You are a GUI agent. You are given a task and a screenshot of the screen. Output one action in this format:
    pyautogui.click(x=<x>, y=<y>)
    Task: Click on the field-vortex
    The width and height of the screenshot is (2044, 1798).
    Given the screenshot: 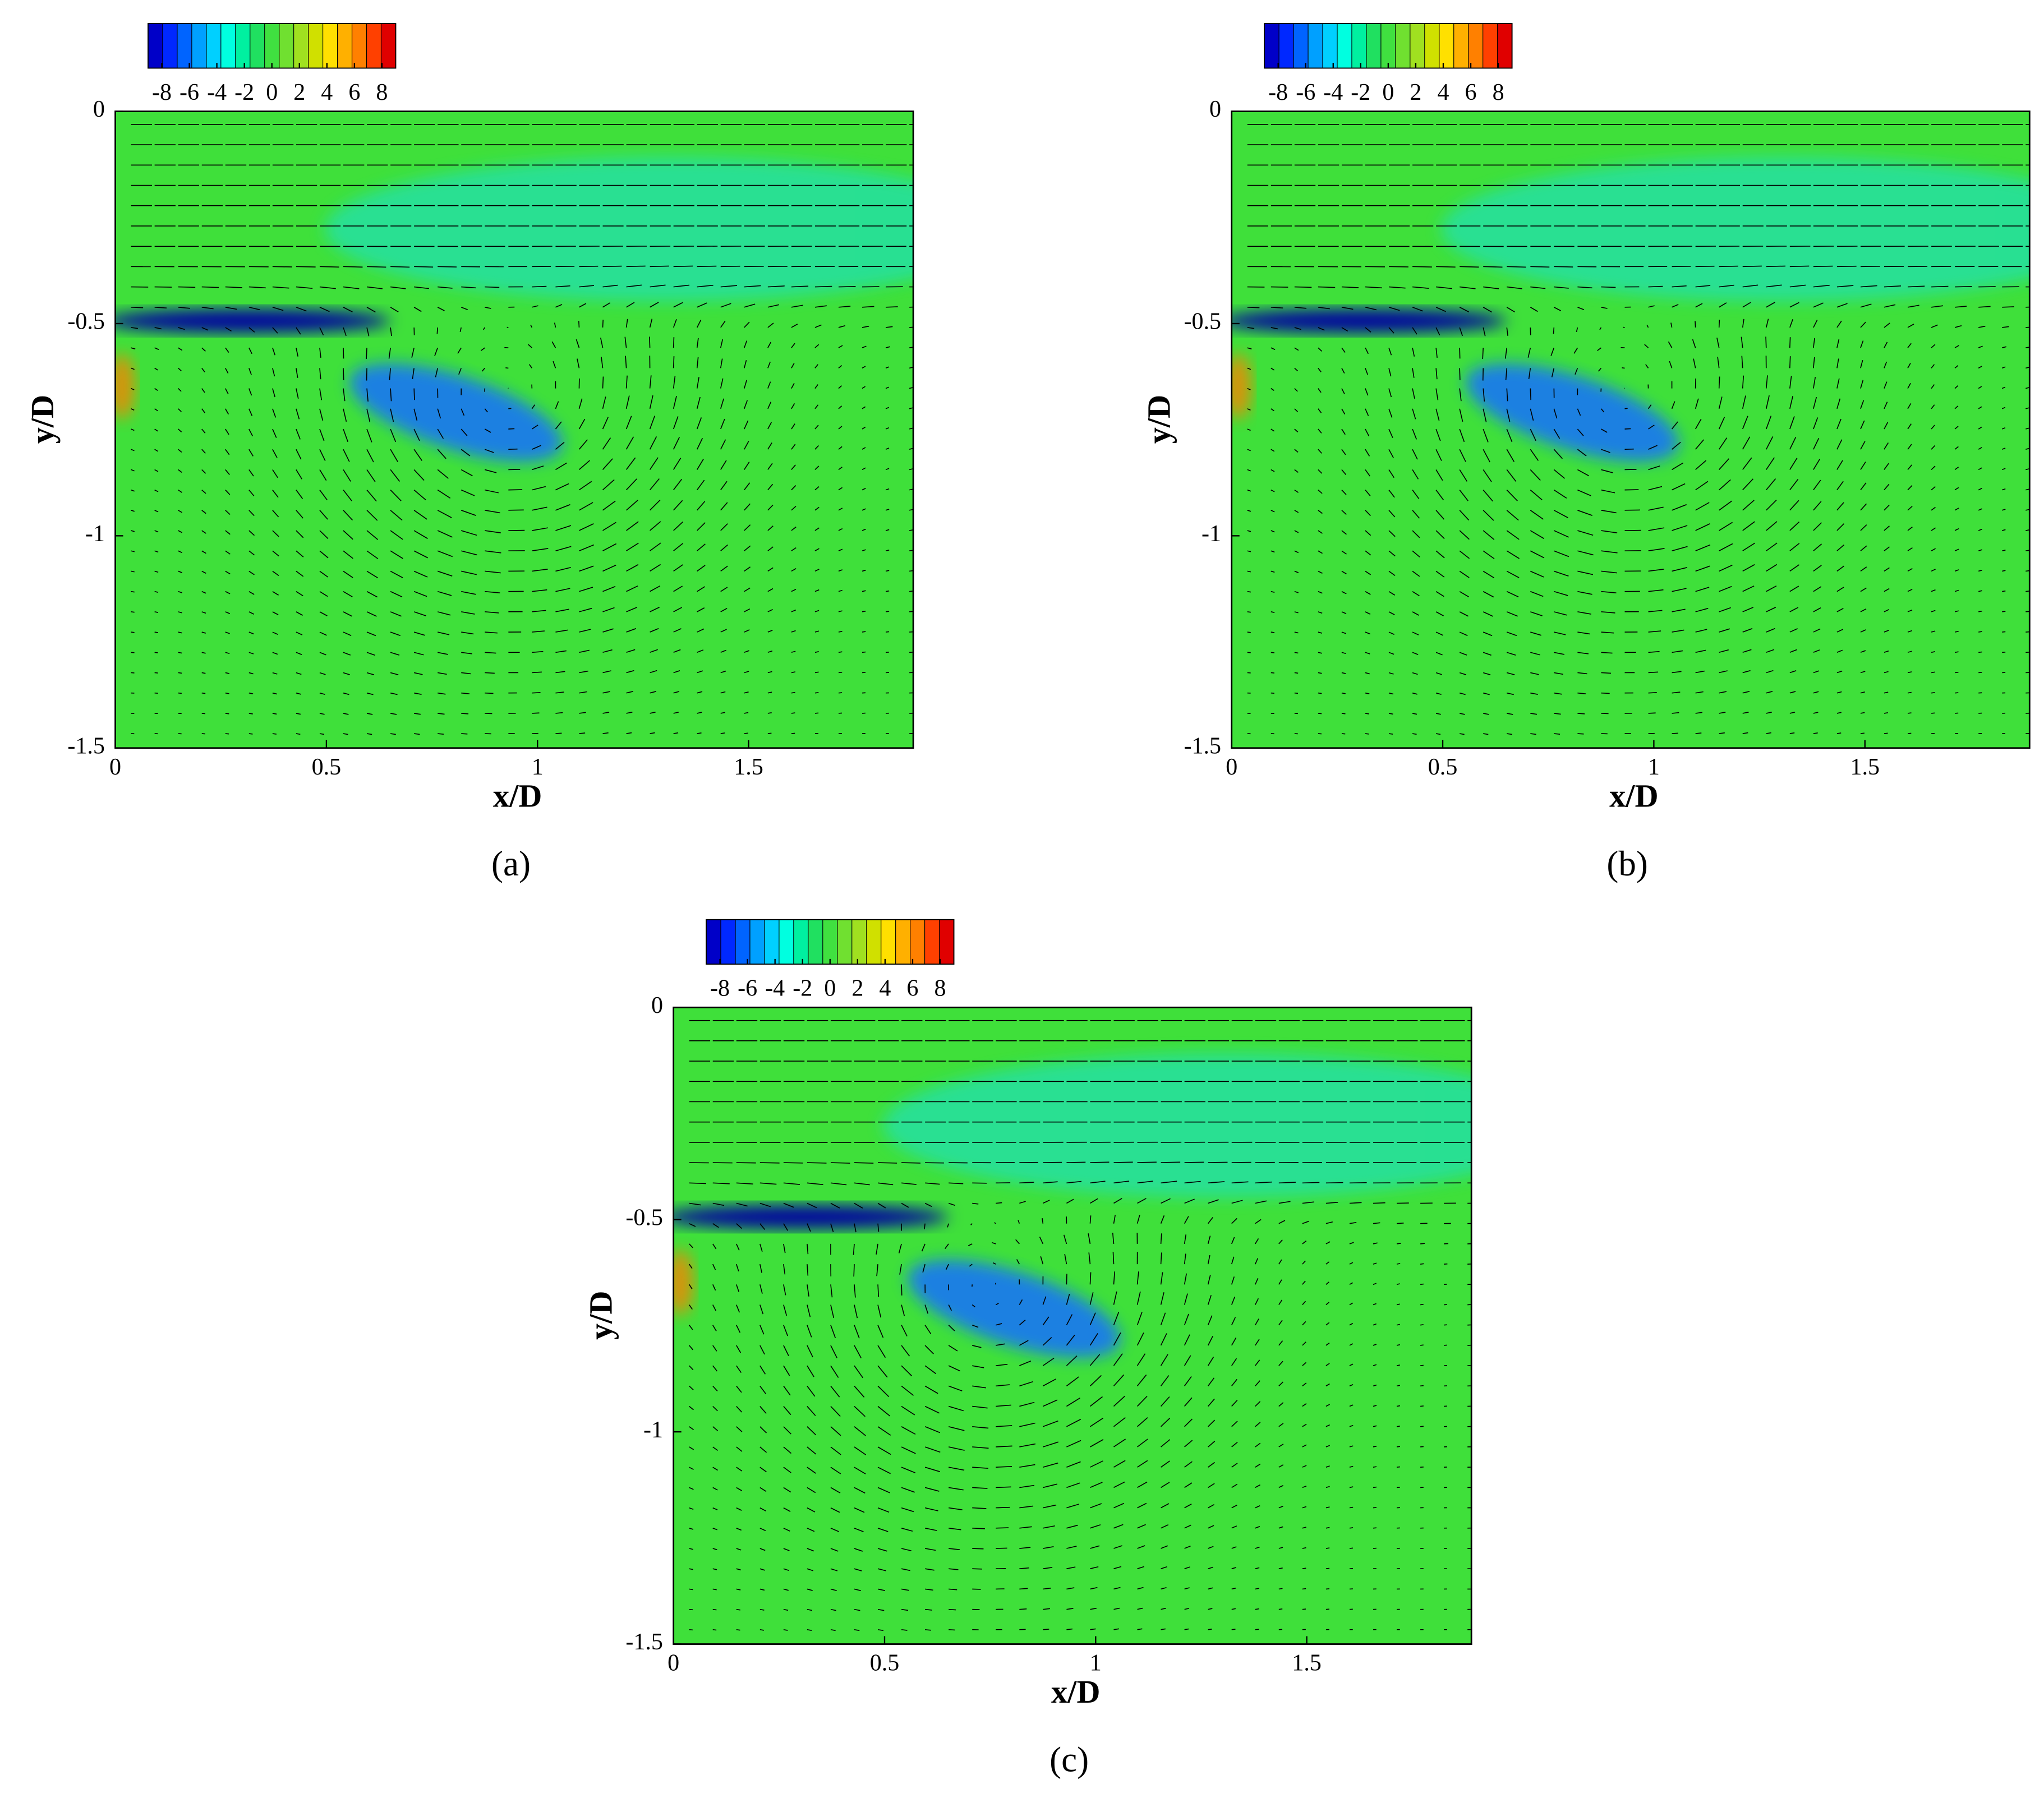 What is the action you would take?
    pyautogui.click(x=1572, y=412)
    